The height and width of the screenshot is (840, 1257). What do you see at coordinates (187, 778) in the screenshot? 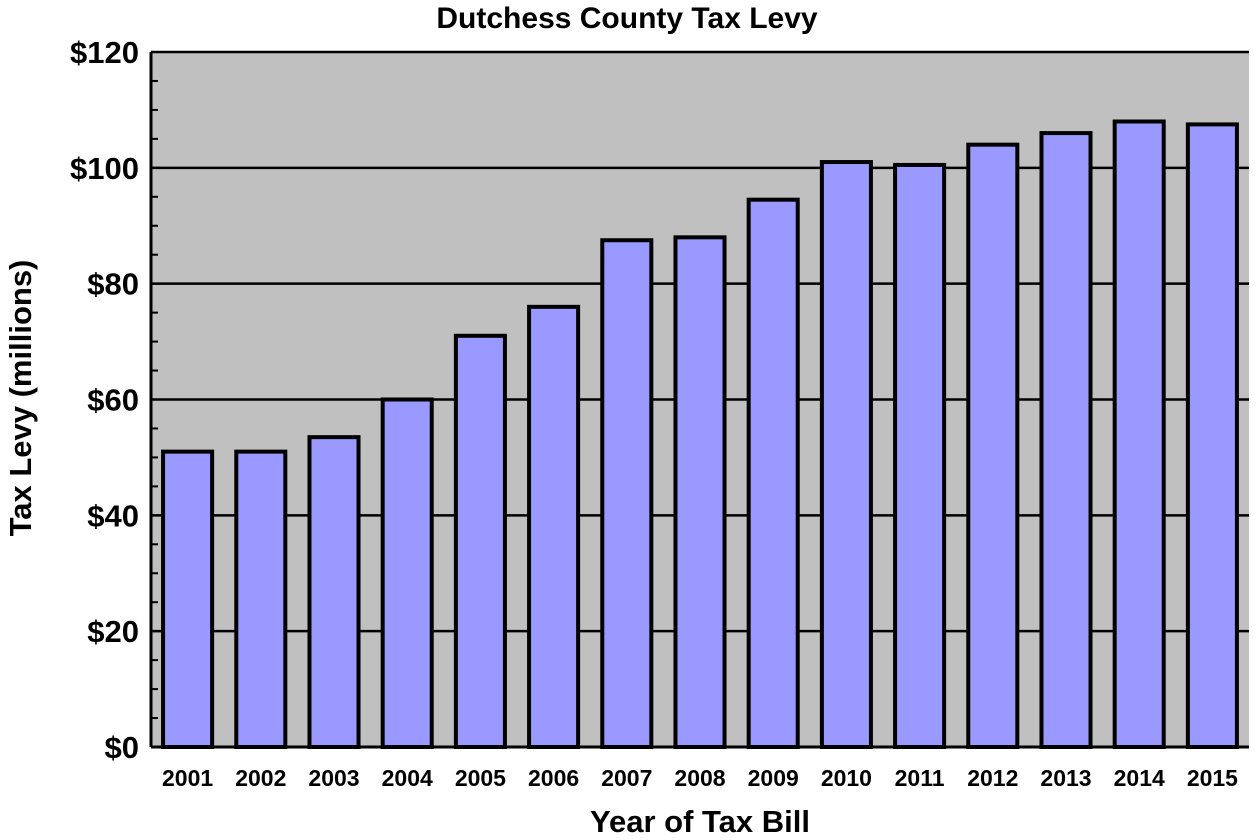
I see `x-tick-label: 2001` at bounding box center [187, 778].